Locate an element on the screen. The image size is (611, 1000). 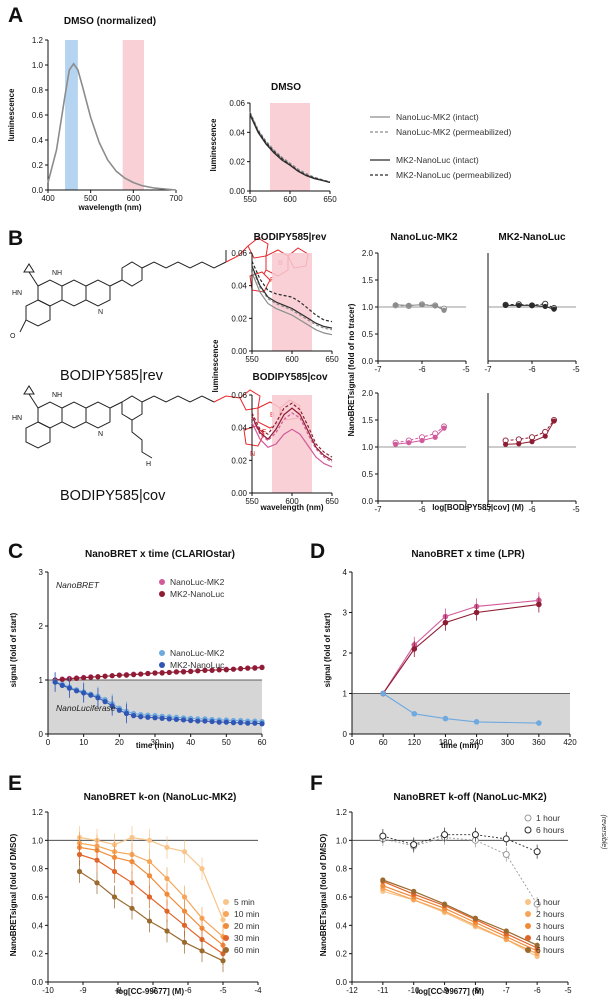
cov-linker is located at coordinates (178, 399).